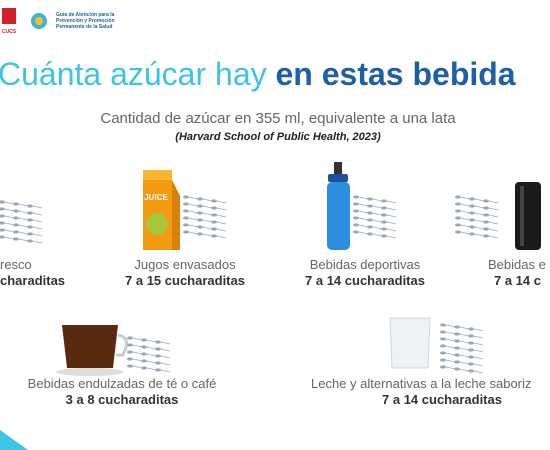  Describe the element at coordinates (410, 343) in the screenshot. I see `milk-glass` at that location.